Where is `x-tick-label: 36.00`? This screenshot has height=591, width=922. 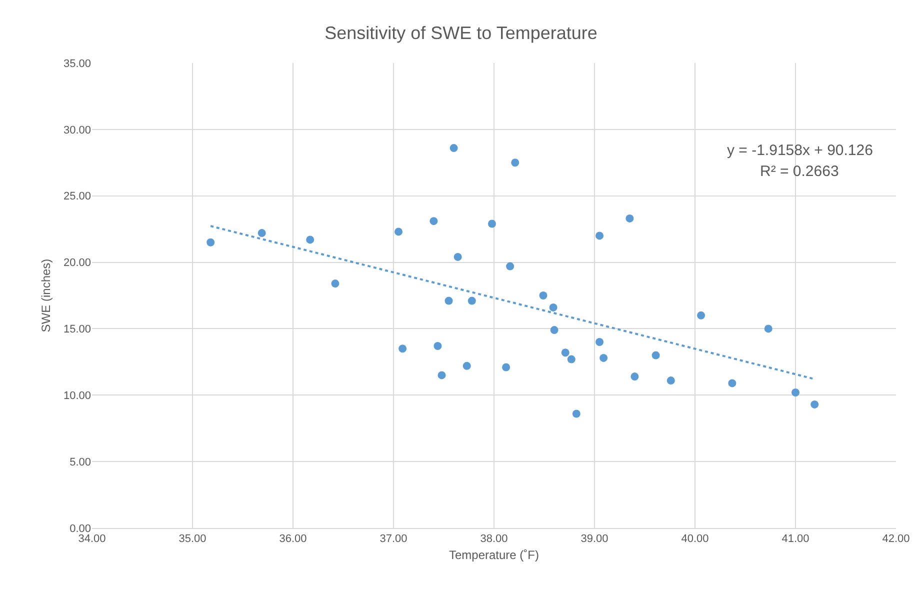 x-tick-label: 36.00 is located at coordinates (293, 539).